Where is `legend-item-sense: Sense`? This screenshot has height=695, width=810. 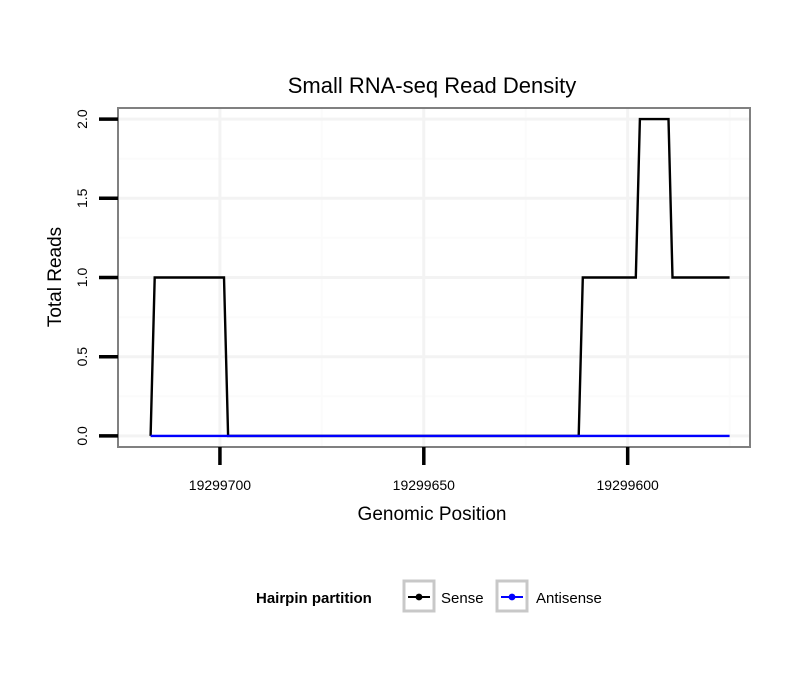 legend-item-sense: Sense is located at coordinates (443, 596).